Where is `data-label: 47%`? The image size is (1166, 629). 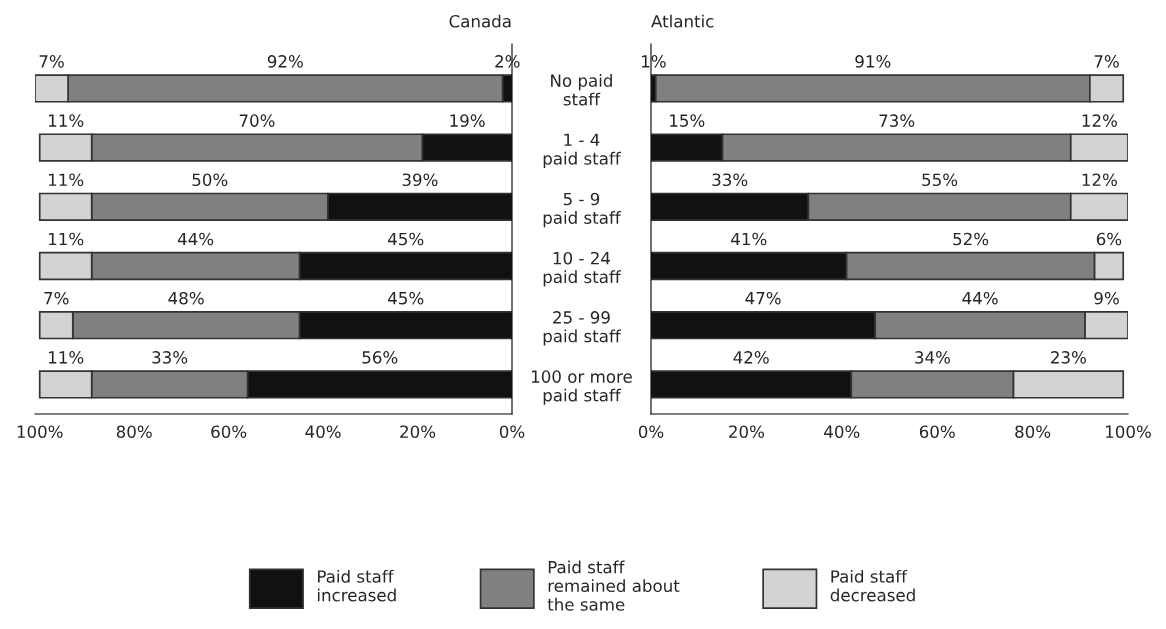
data-label: 47% is located at coordinates (763, 298).